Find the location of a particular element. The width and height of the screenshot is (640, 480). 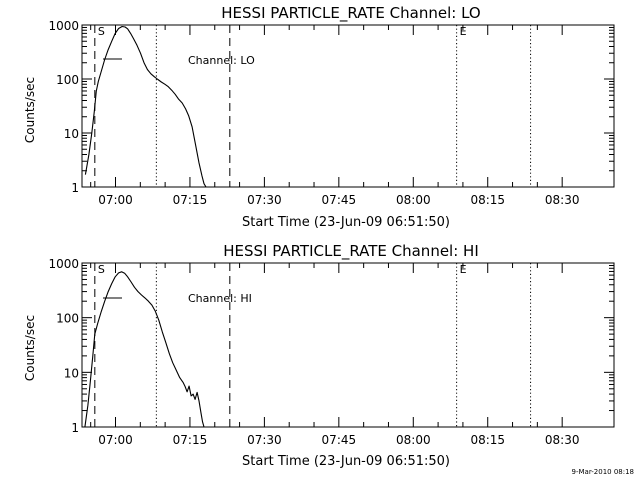

chart-title: HESSI PARTICLE_RATE Channel: LO is located at coordinates (350, 13).